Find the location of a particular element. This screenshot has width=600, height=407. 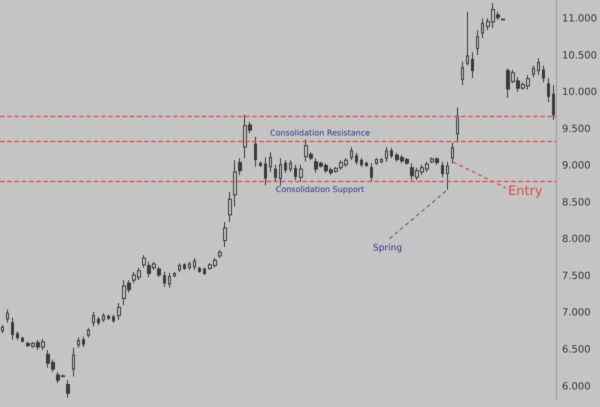

y-tick-label: 11.000 is located at coordinates (580, 19).